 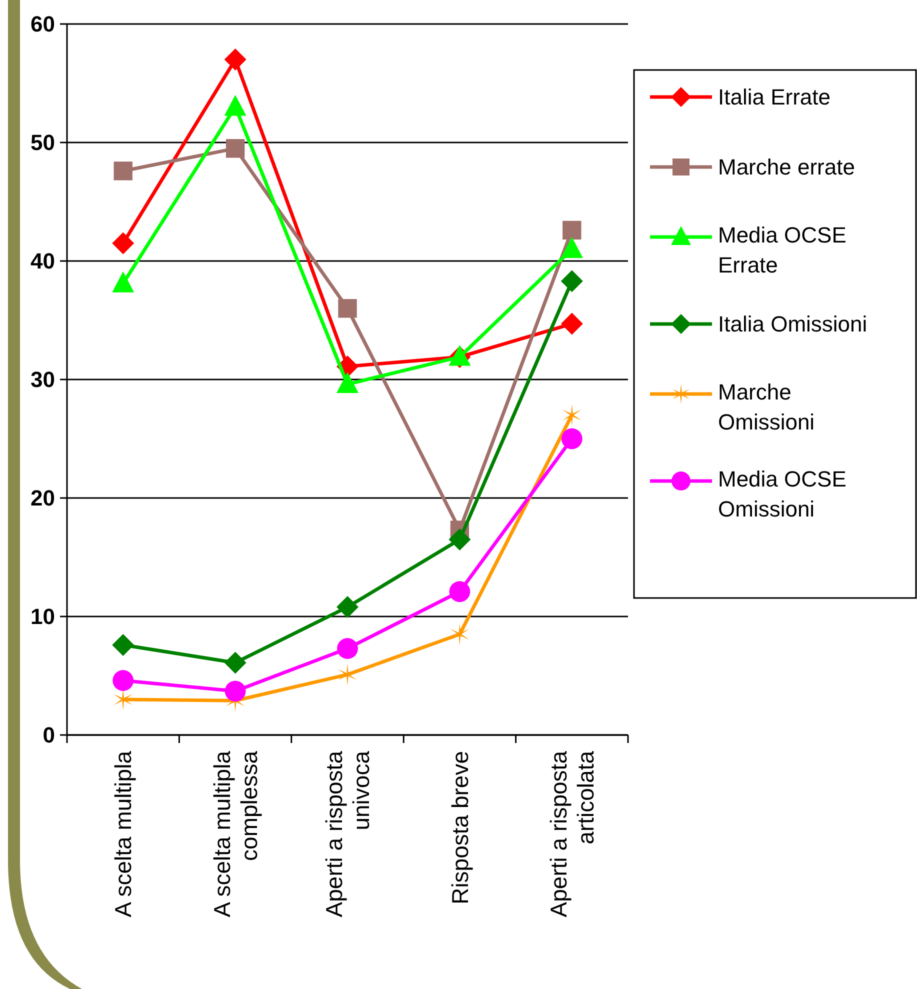 I want to click on y-tick-label: 60, so click(x=42, y=24).